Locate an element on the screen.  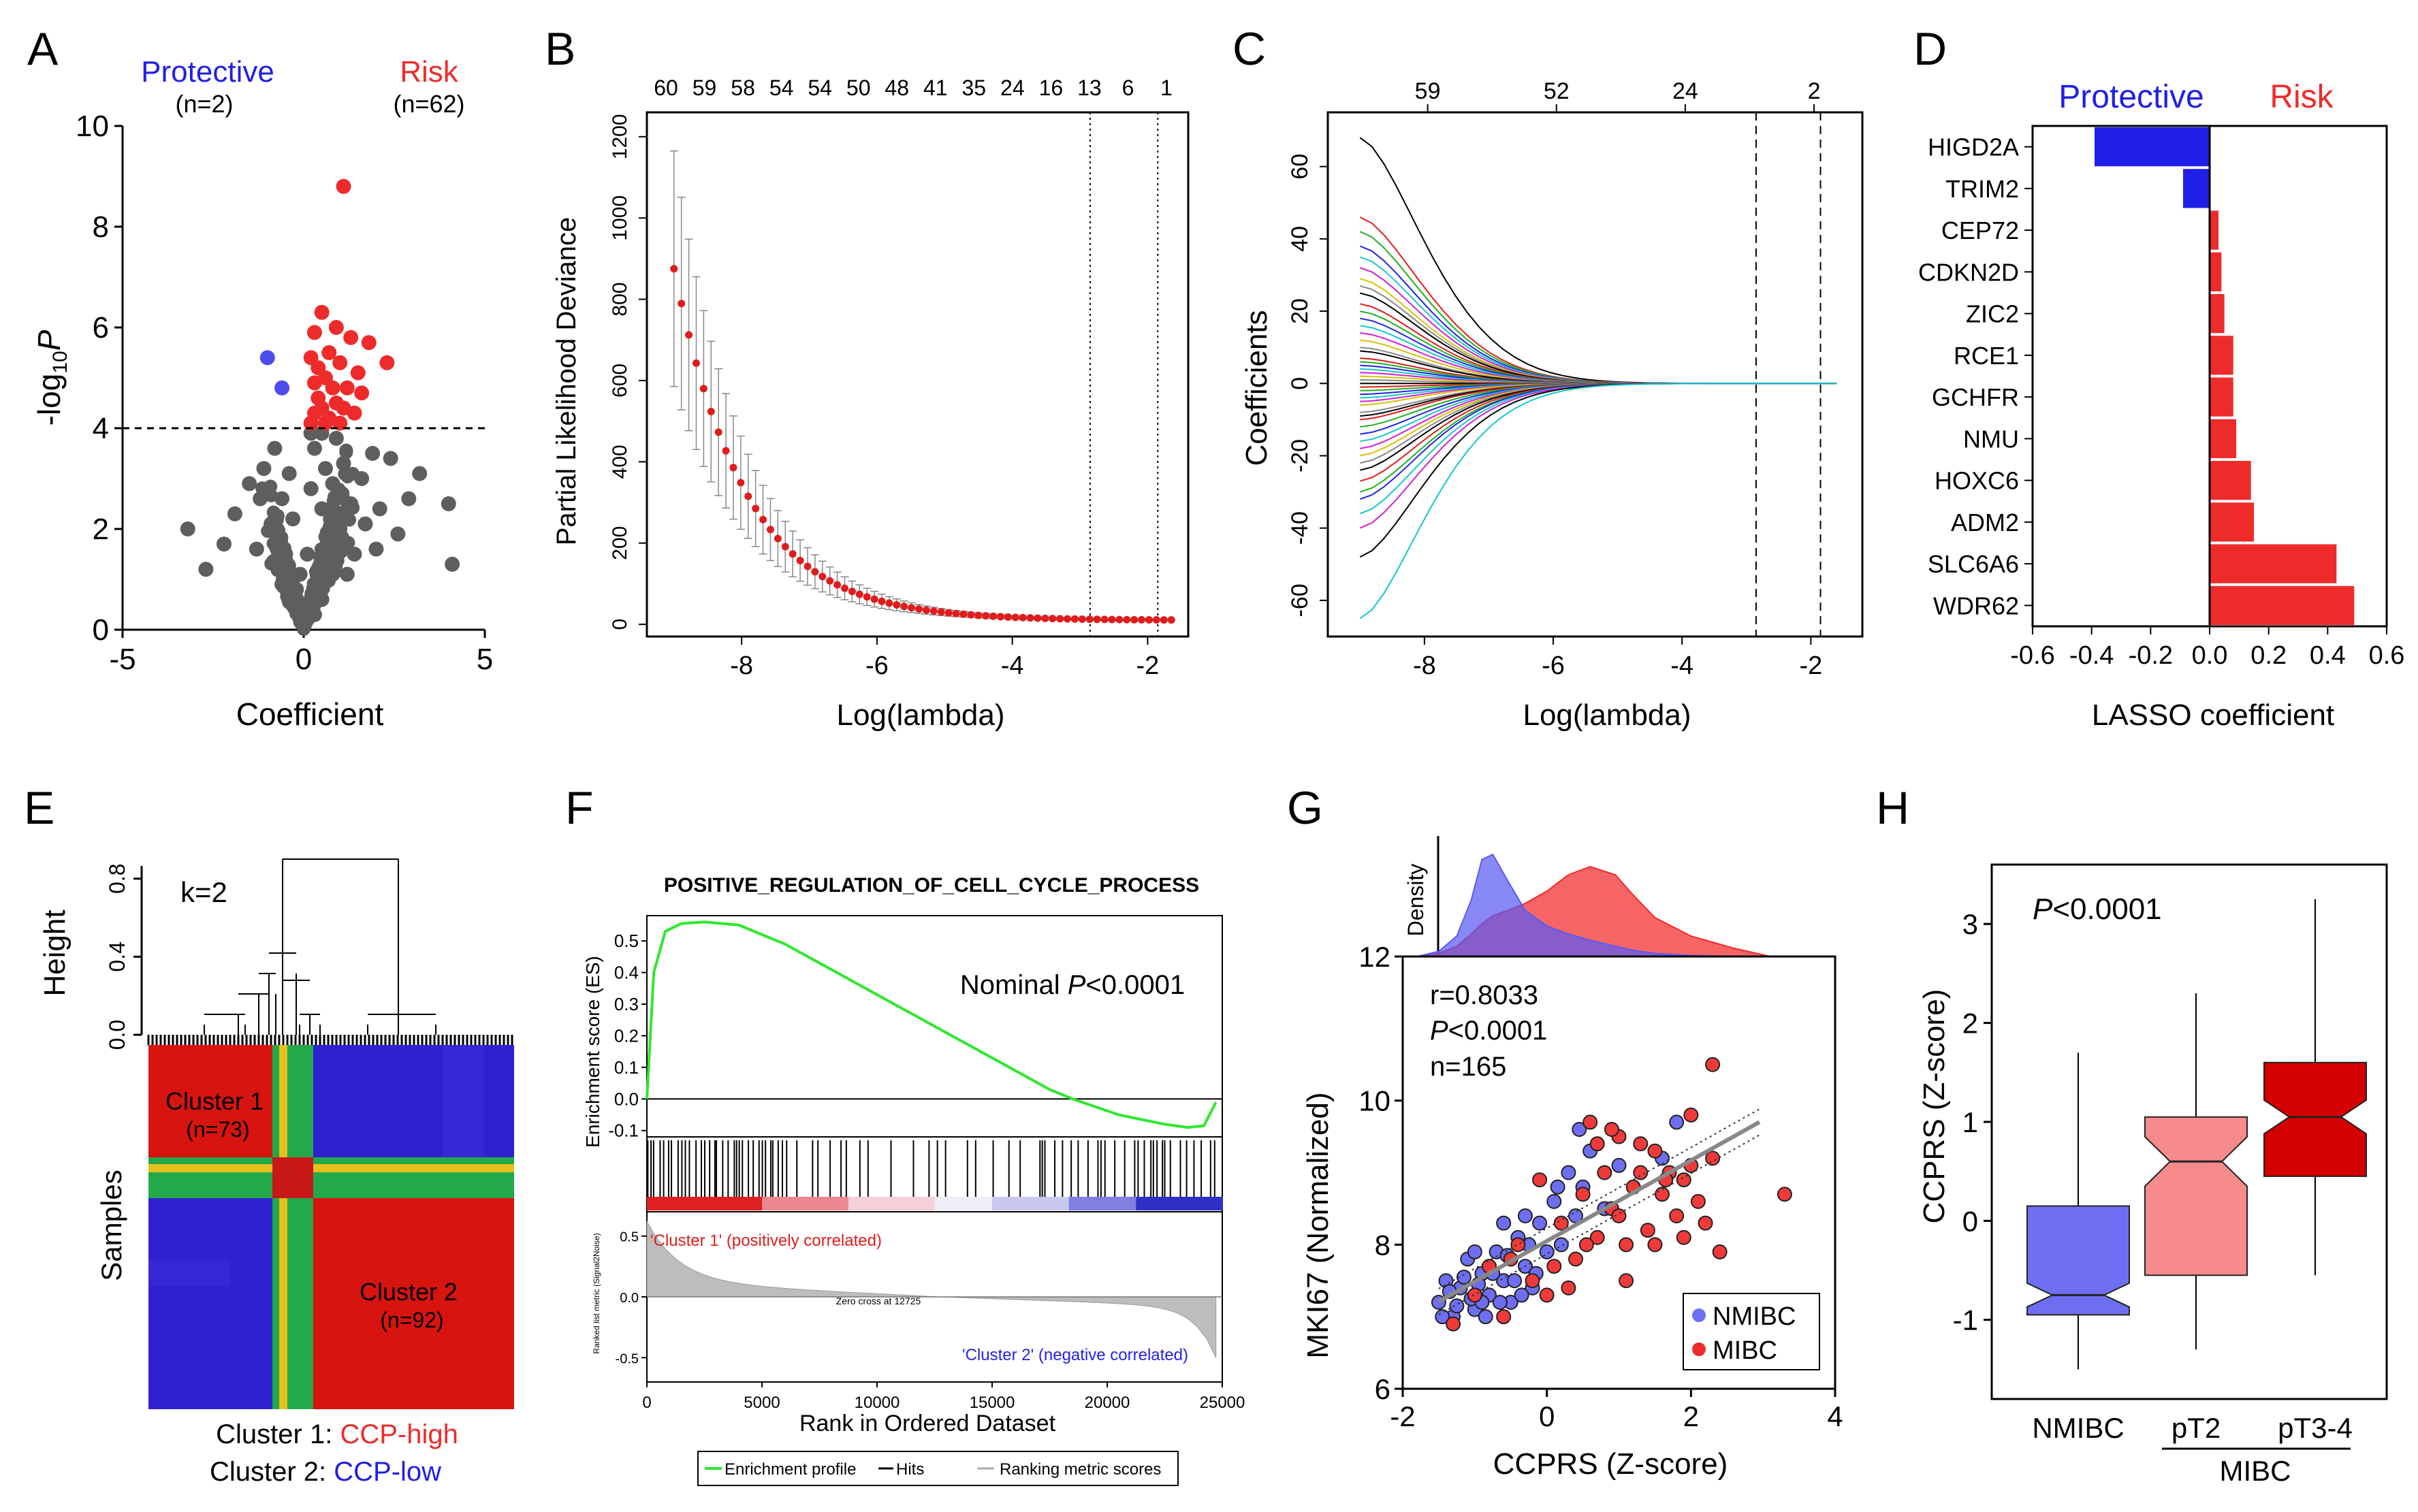
d-gene-label: TRIM2 is located at coordinates (1982, 189).